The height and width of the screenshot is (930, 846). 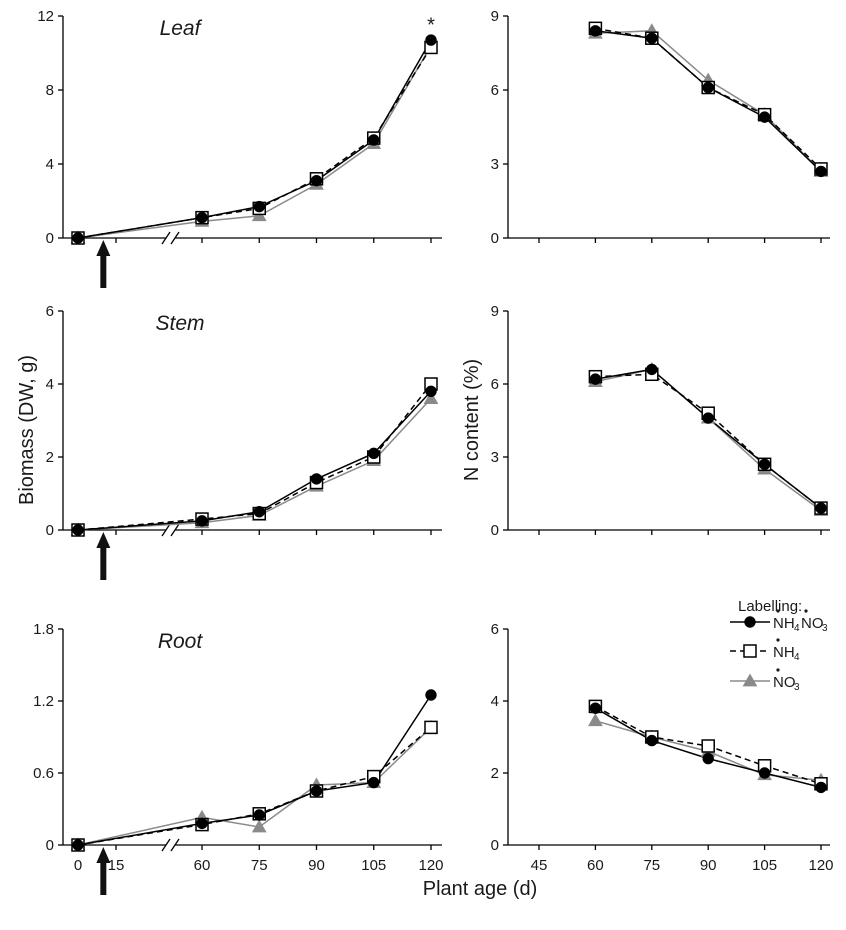 What do you see at coordinates (50, 90) in the screenshot?
I see `y-tick-label: 8` at bounding box center [50, 90].